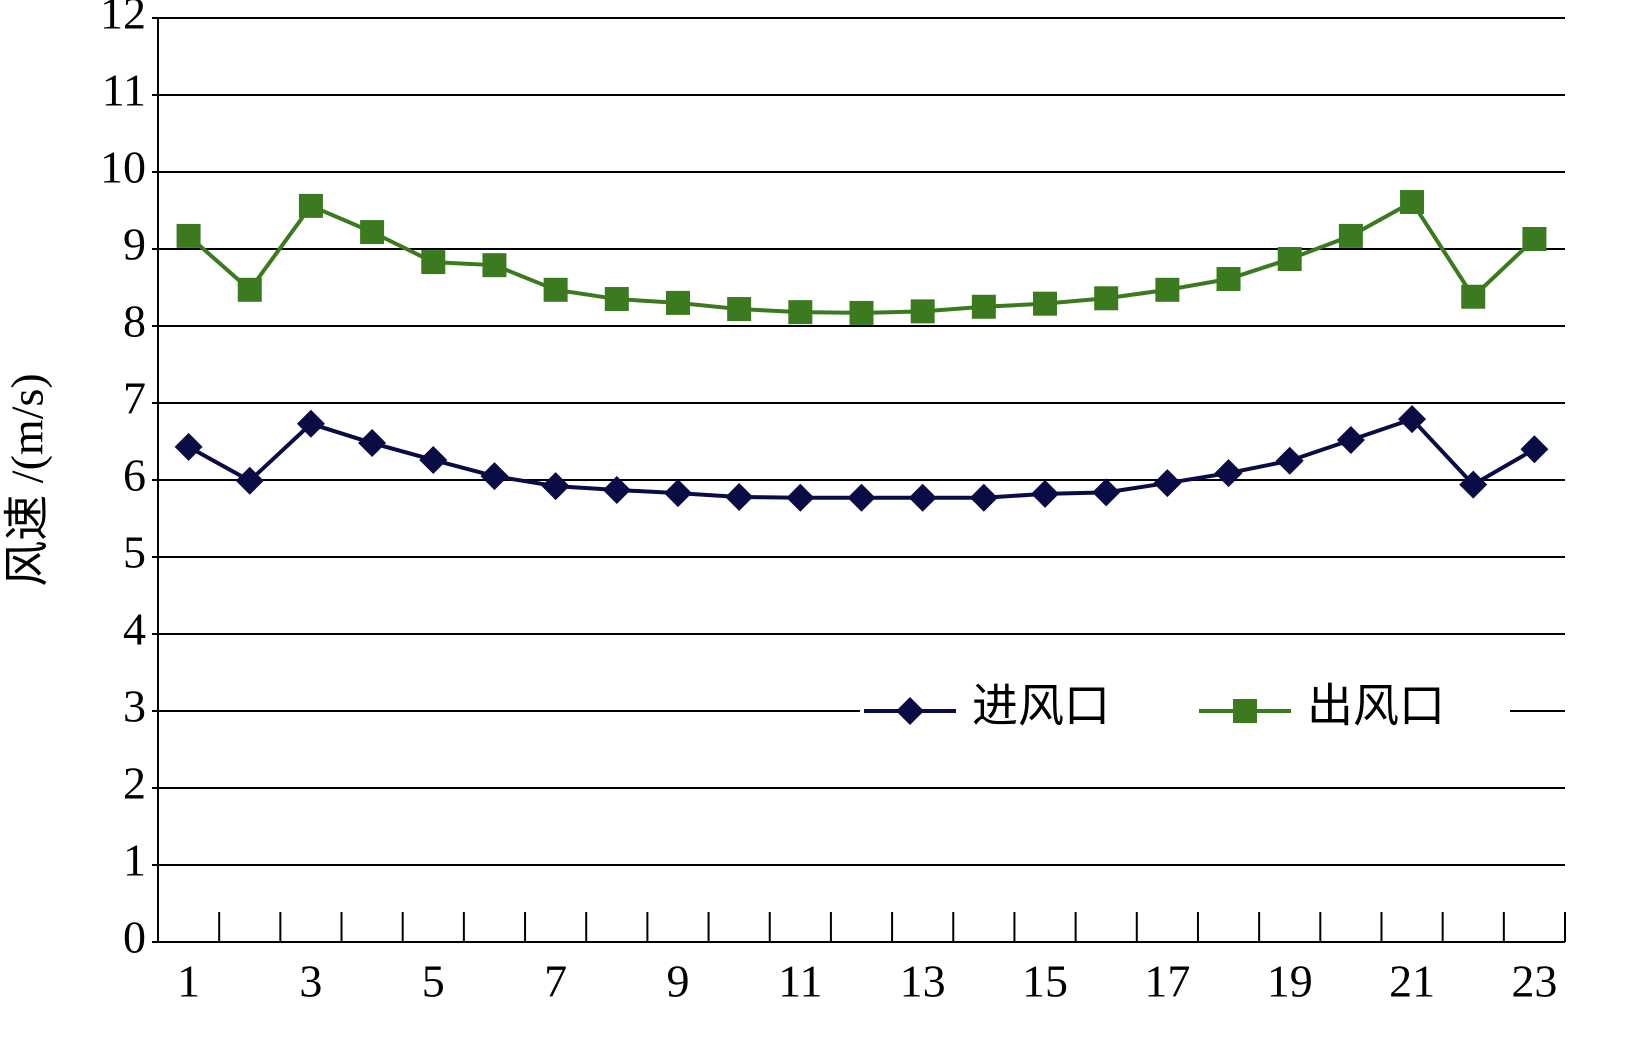 This screenshot has height=1058, width=1649. I want to click on x-tick-label: 17, so click(1167, 981).